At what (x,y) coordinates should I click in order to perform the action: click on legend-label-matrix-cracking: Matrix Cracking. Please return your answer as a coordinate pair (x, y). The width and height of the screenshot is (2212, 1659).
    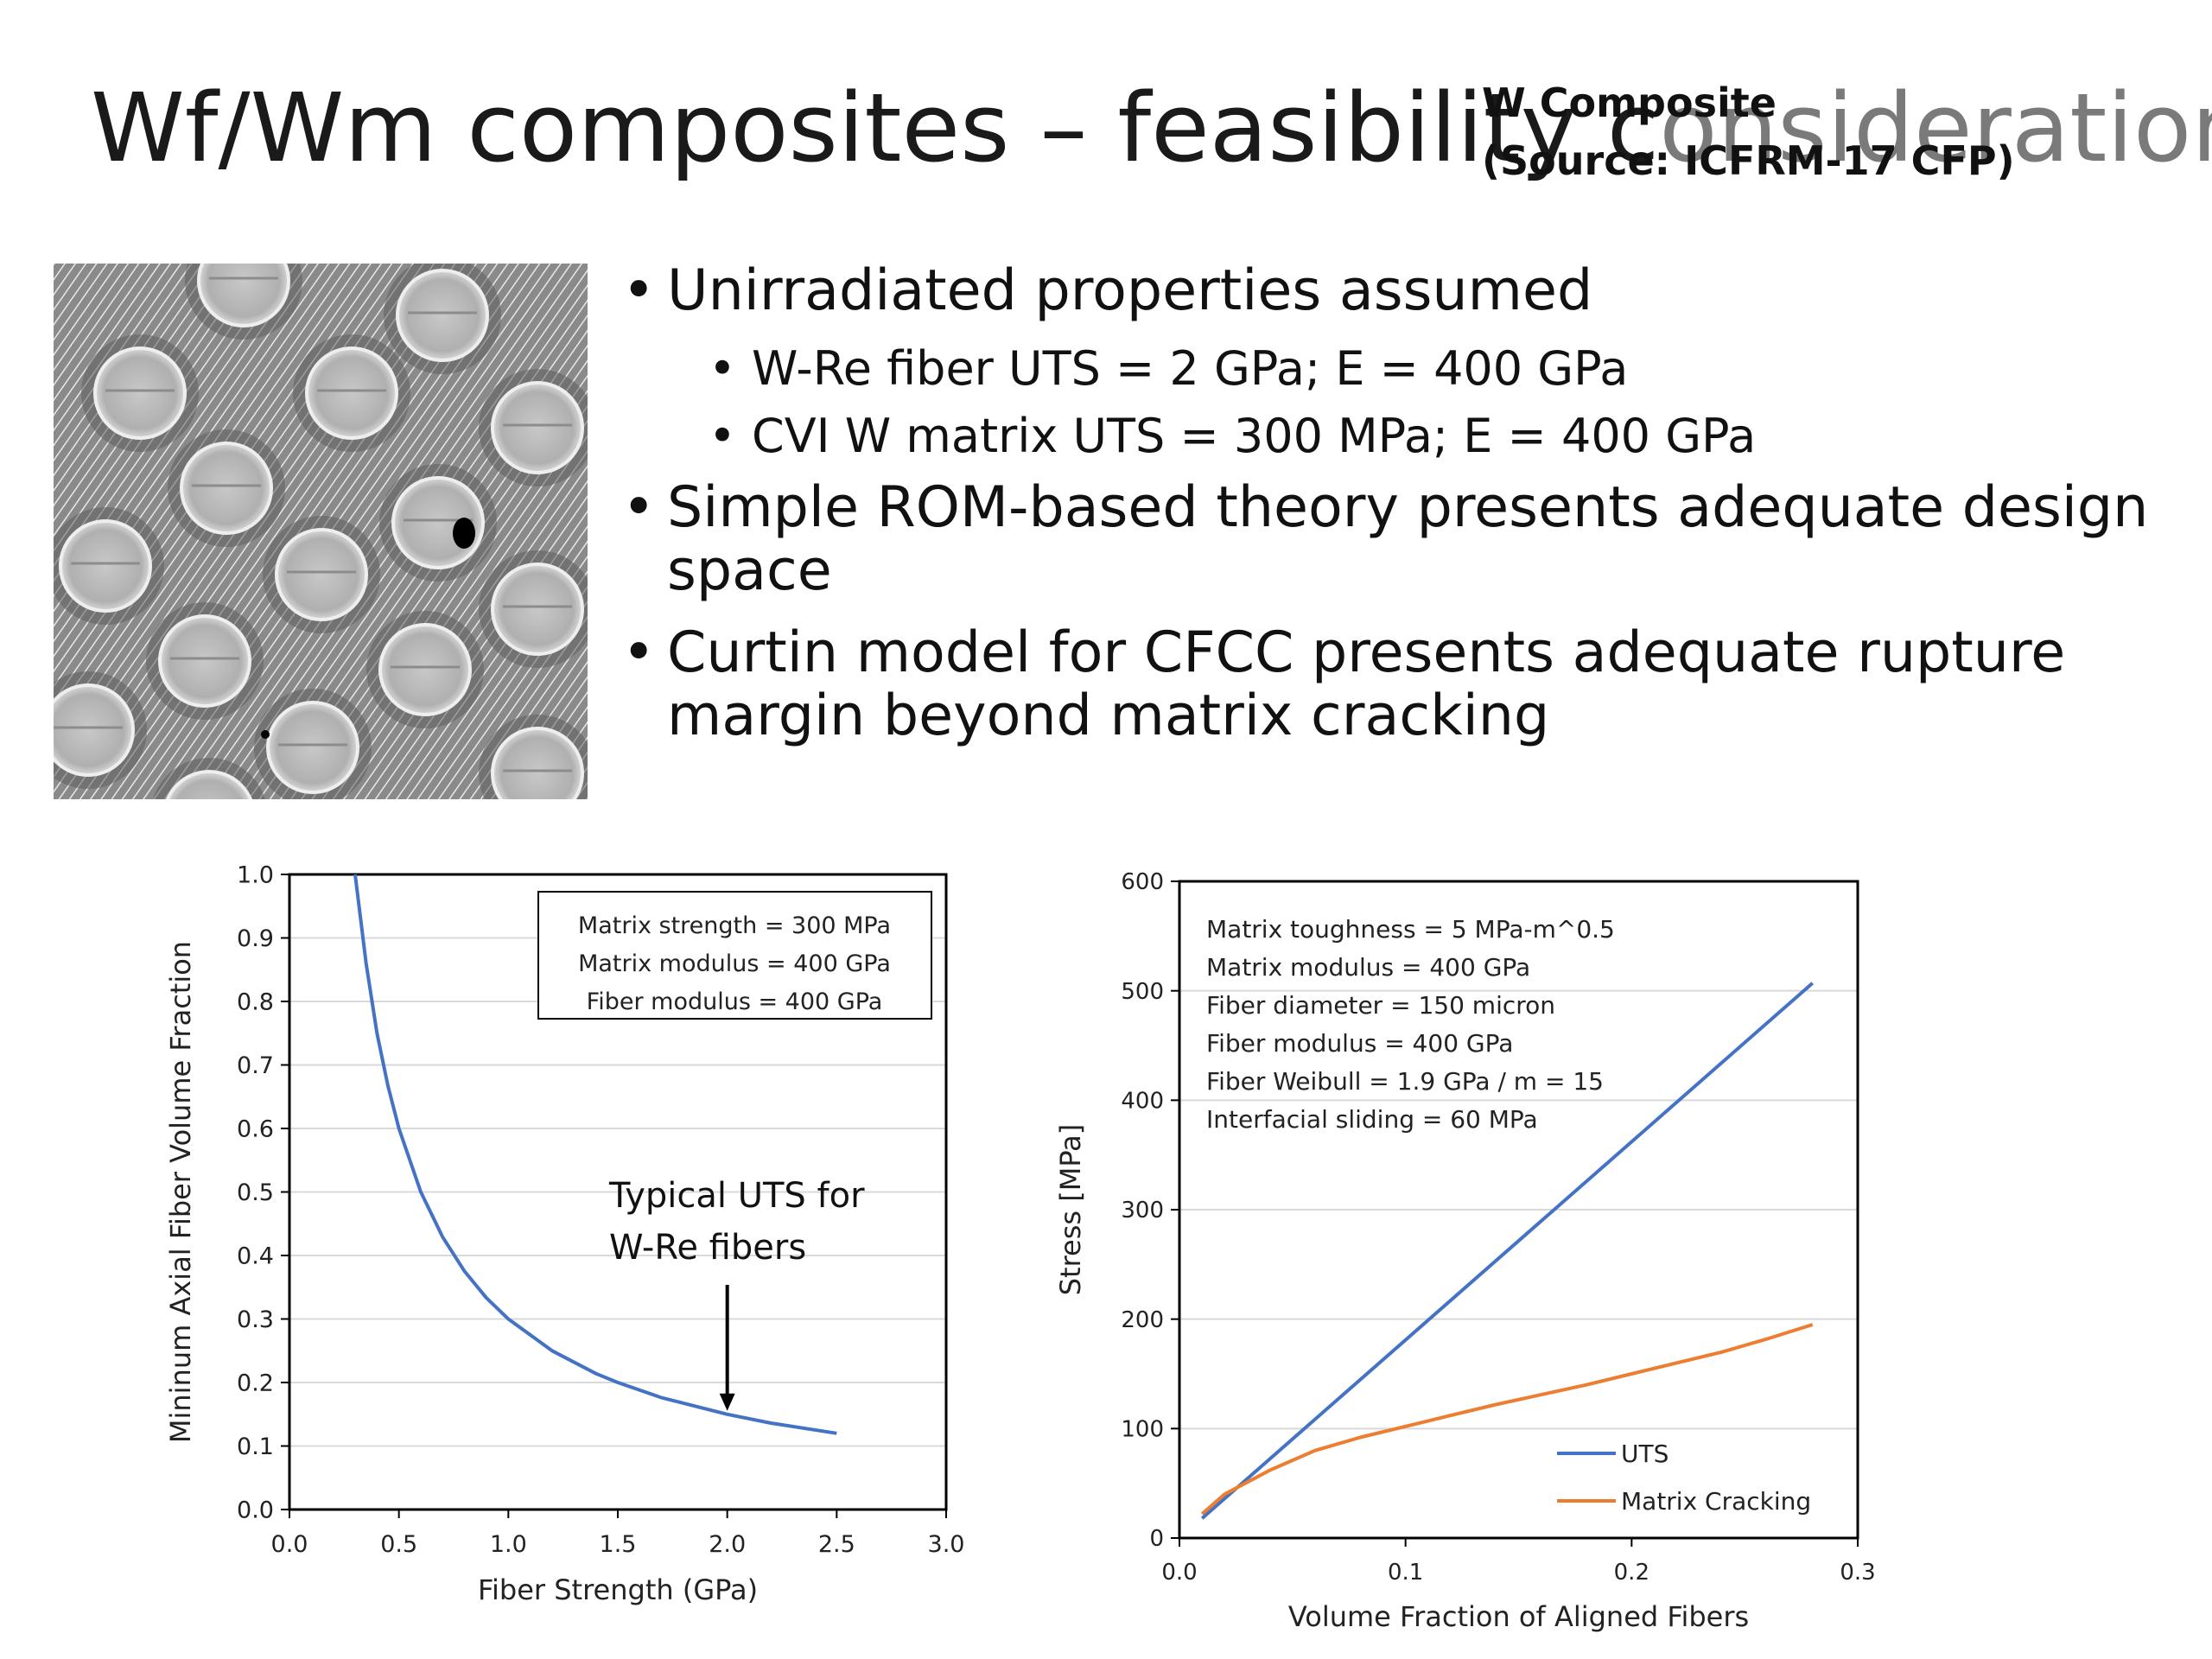
    Looking at the image, I should click on (1716, 1501).